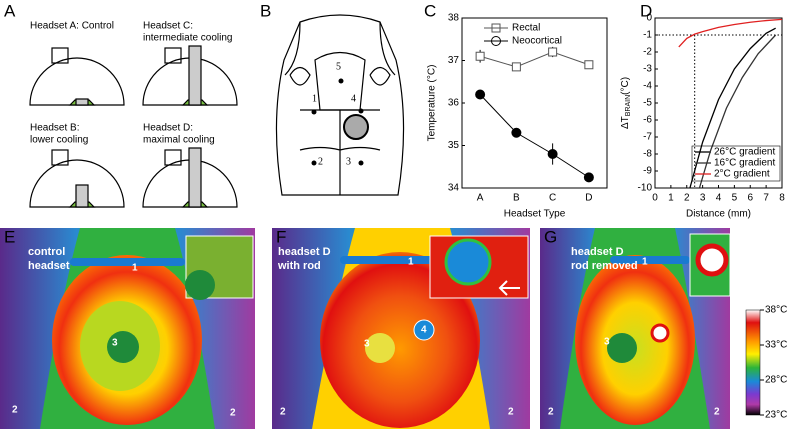 The height and width of the screenshot is (429, 800). I want to click on rod, so click(356, 127).